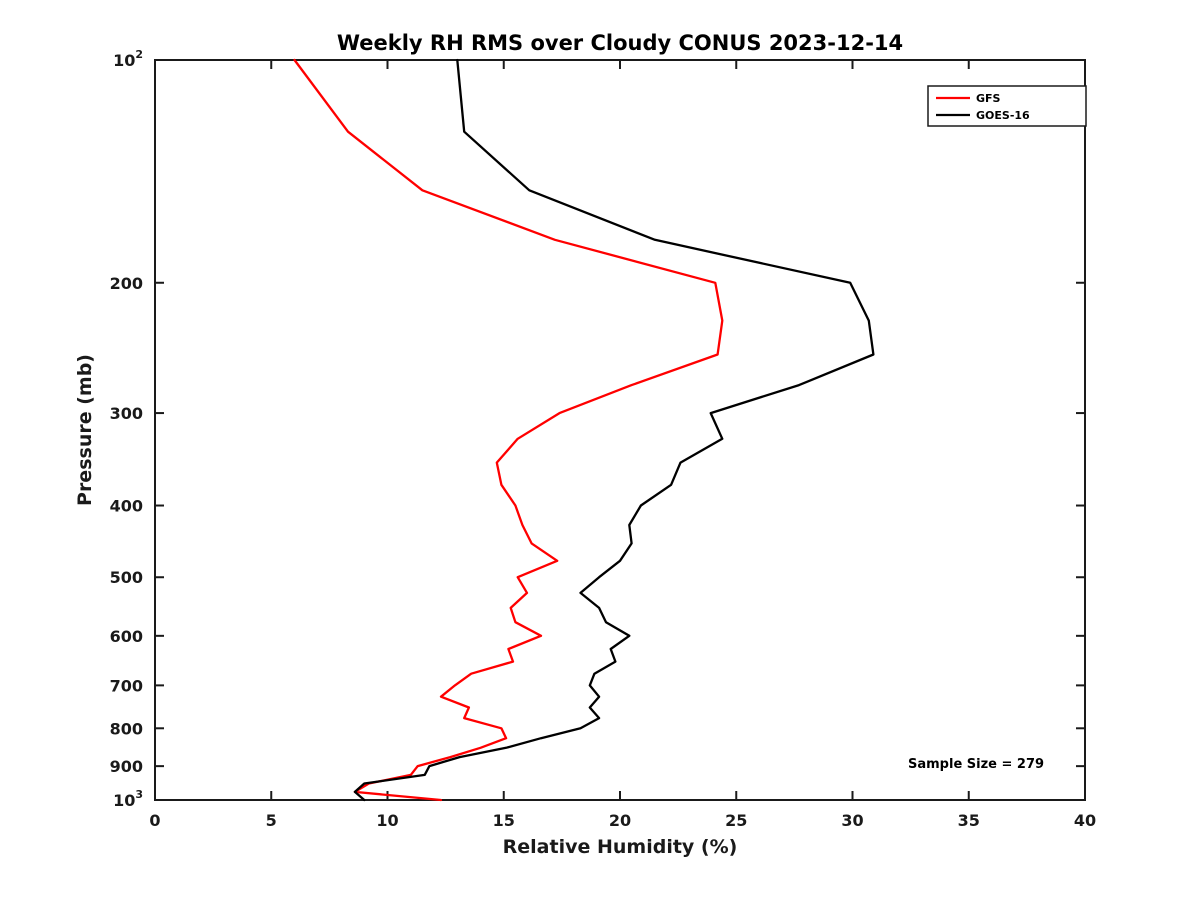 The height and width of the screenshot is (900, 1200). I want to click on x-tick-label: 5, so click(271, 820).